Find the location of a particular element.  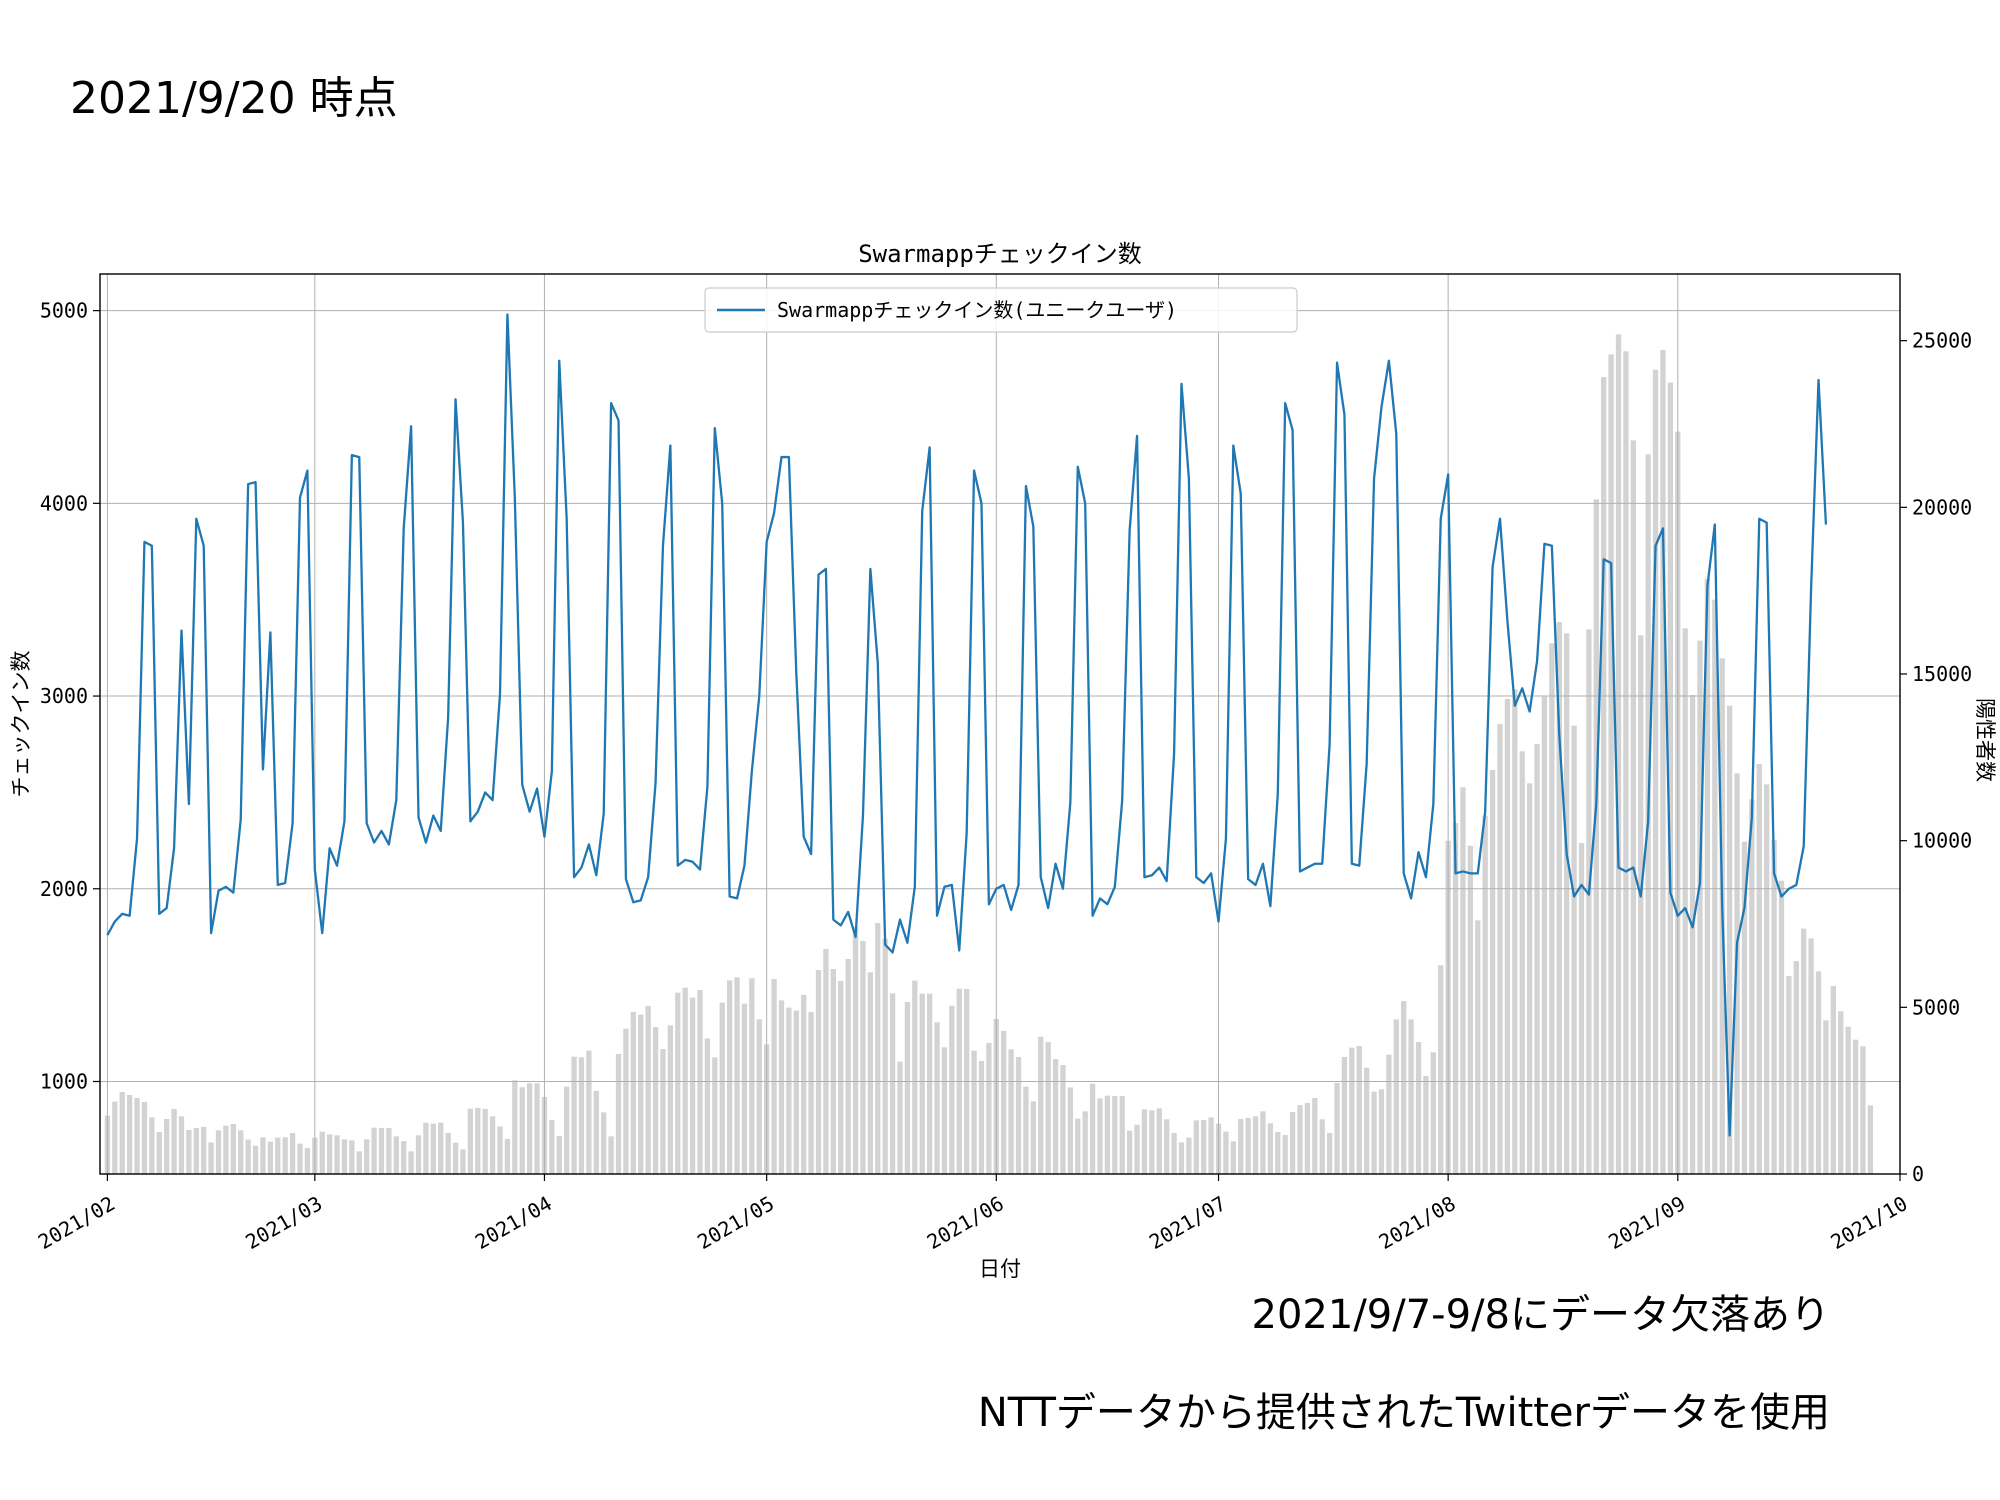

x-tick-label: 2021/02 is located at coordinates (76, 1222).